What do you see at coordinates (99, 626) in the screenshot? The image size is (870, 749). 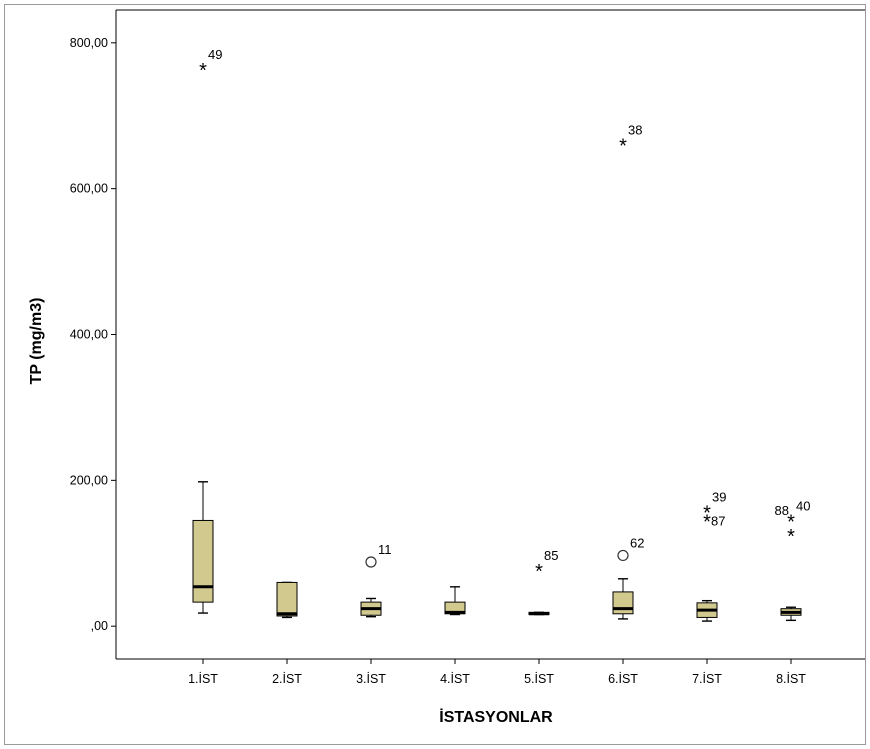 I see `y-tick-label: ,00` at bounding box center [99, 626].